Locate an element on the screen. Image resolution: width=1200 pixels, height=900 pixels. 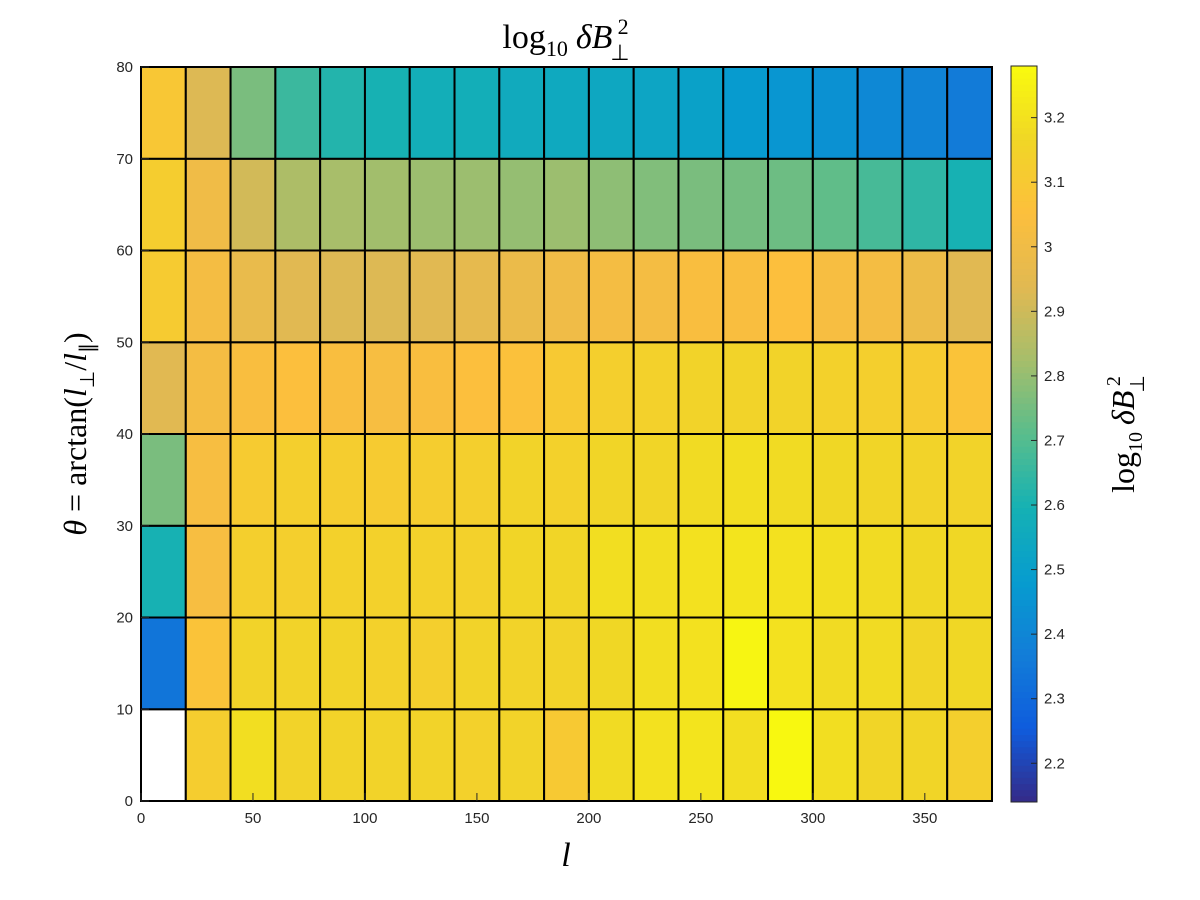
x-tick-label: 0 is located at coordinates (141, 818).